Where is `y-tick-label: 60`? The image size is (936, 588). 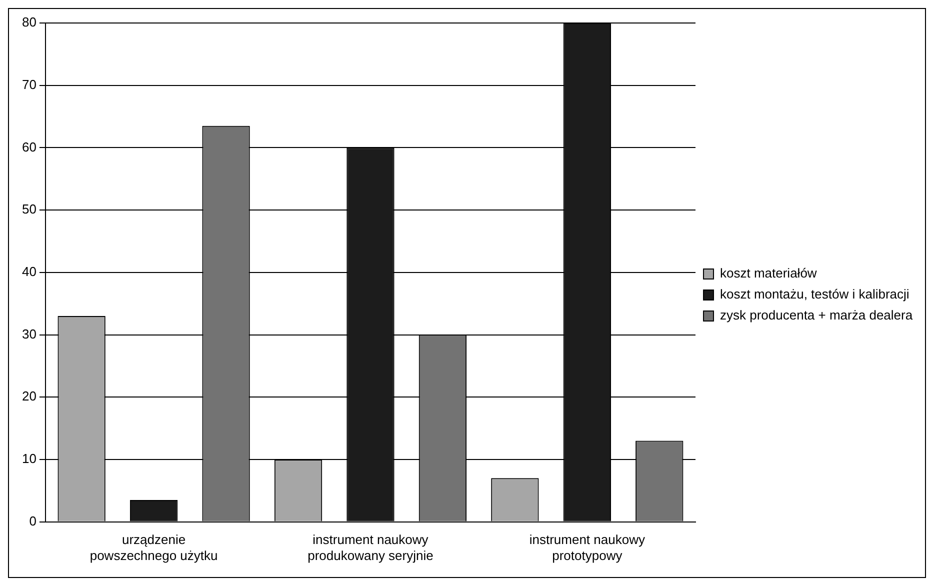
y-tick-label: 60 is located at coordinates (29, 146).